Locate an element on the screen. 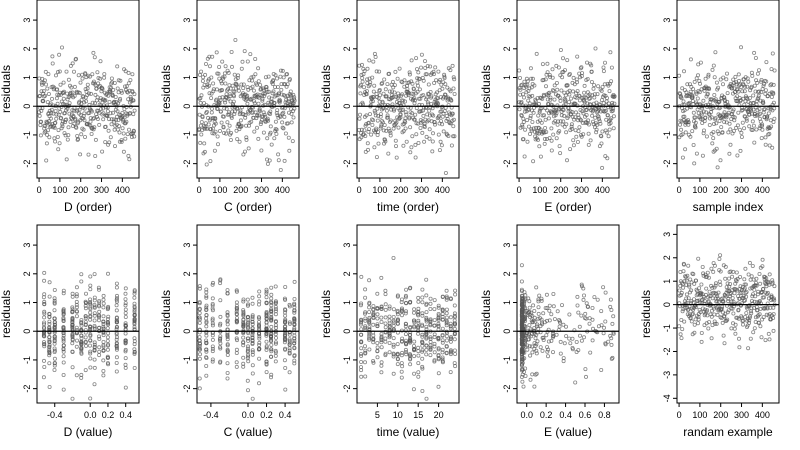 The image size is (800, 450). x-tick-label: 400 is located at coordinates (282, 190).